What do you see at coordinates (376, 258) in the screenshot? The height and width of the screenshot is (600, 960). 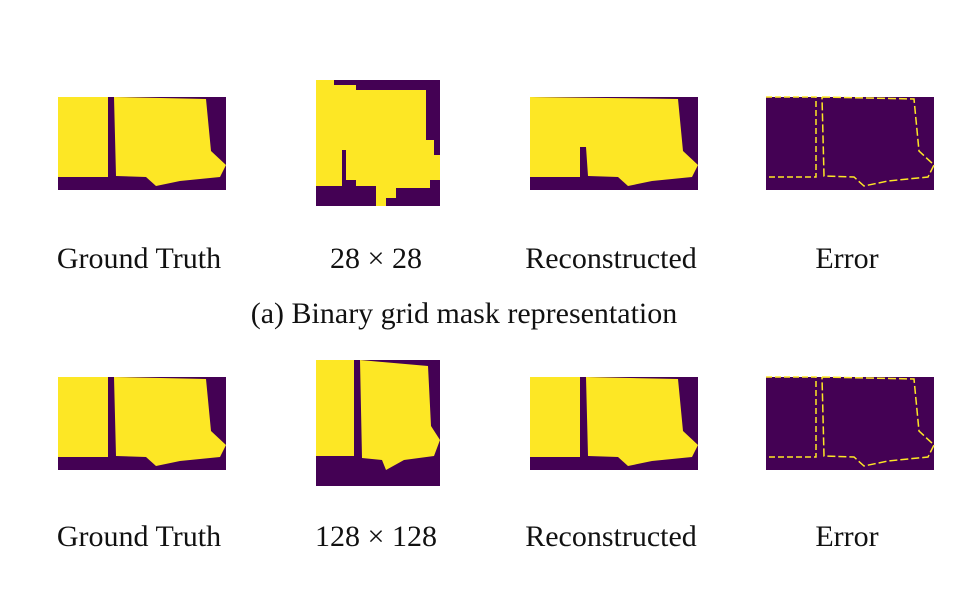 I see `panel-label: 28 × 28` at bounding box center [376, 258].